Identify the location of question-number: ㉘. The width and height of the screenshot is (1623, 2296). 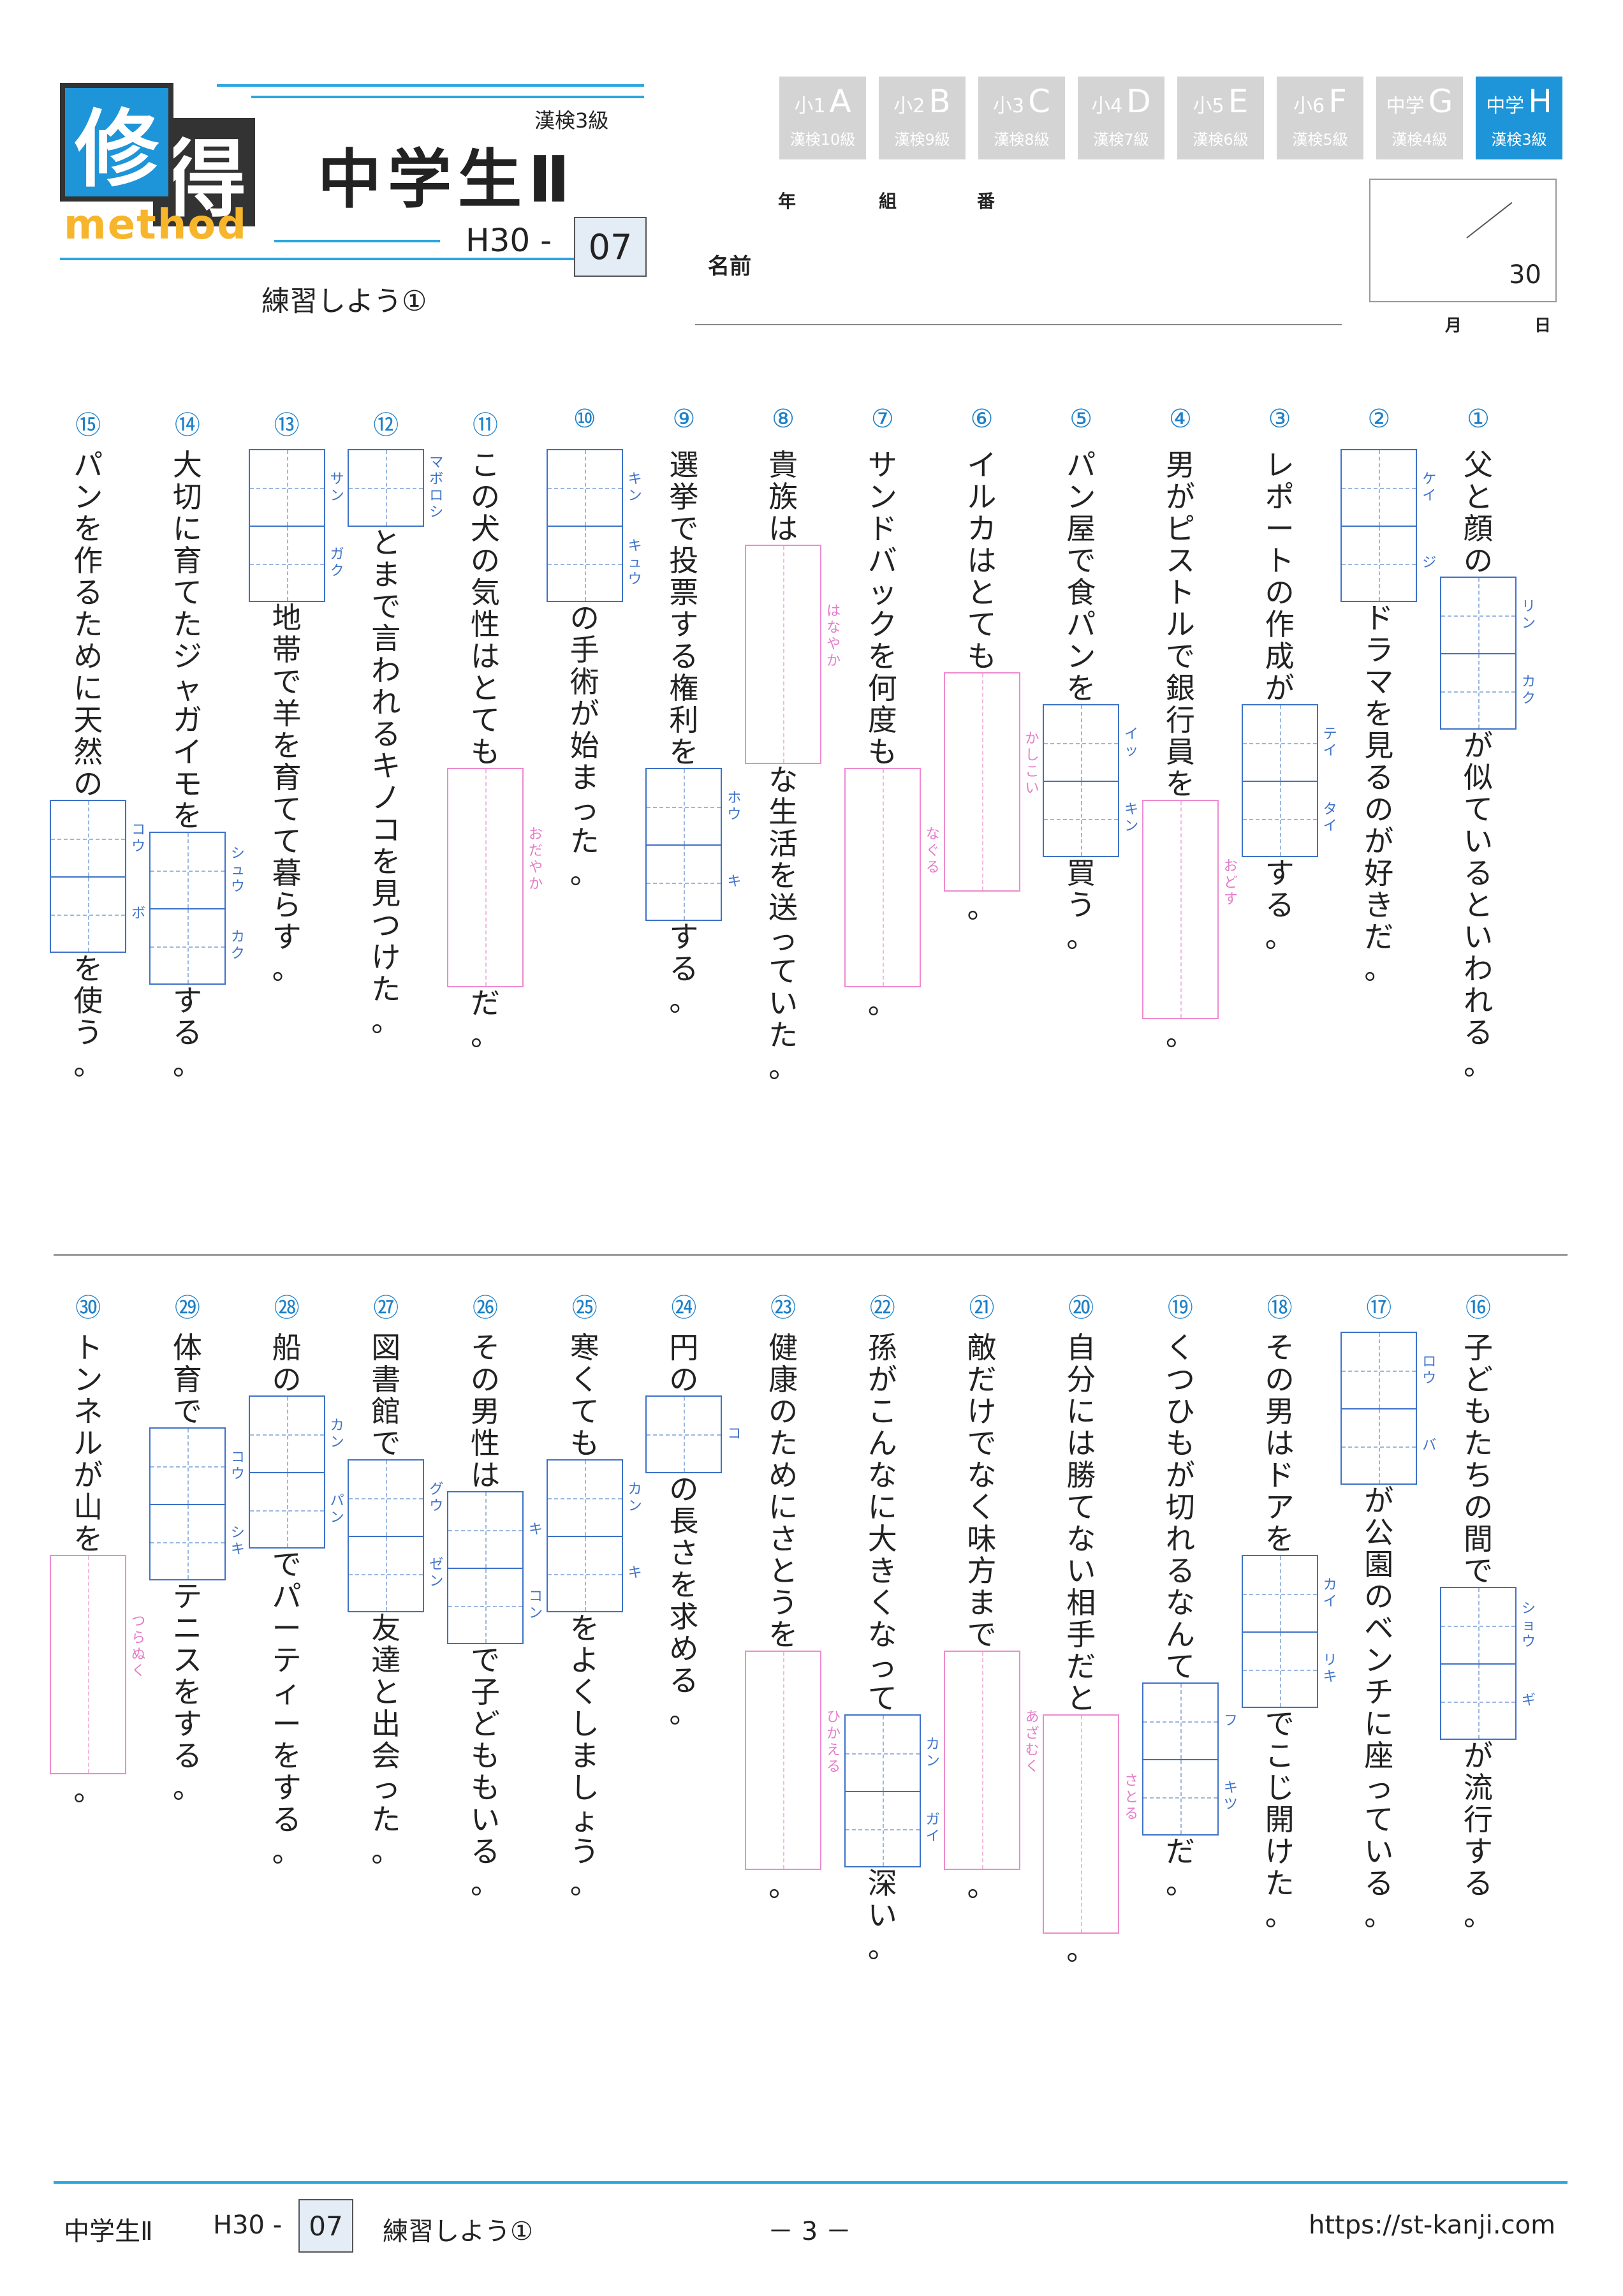
(287, 1308).